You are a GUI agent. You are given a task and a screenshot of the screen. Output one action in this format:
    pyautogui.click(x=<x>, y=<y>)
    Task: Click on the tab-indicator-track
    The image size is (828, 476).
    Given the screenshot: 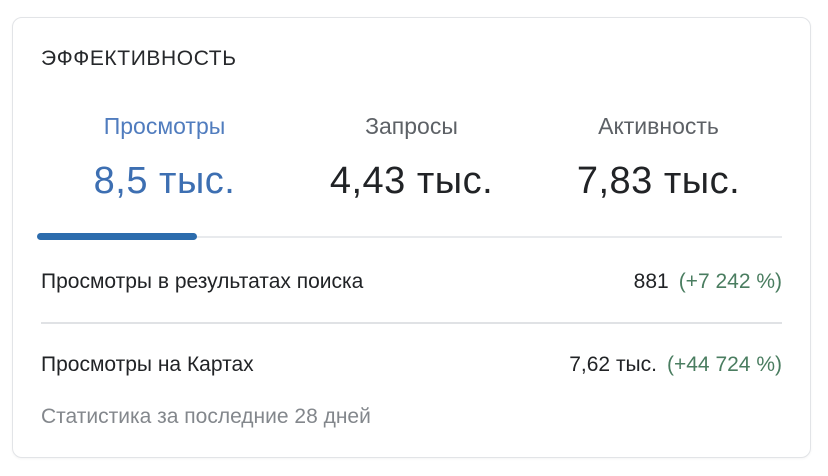 What is the action you would take?
    pyautogui.click(x=409, y=237)
    